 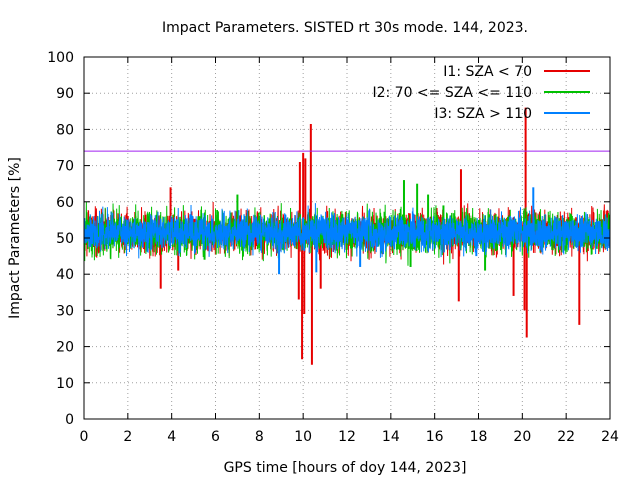 I want to click on x-tick-label: 2, so click(x=127, y=437).